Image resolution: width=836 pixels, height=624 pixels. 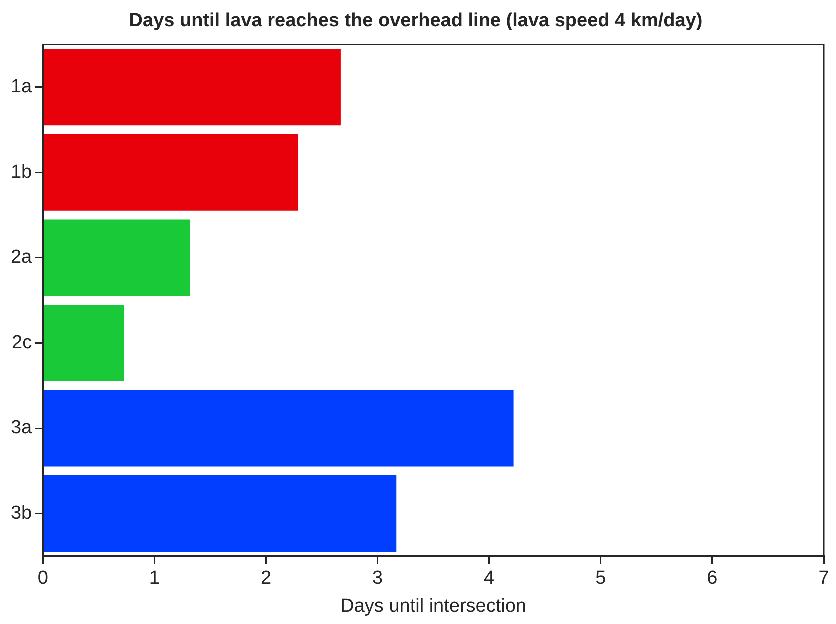 I want to click on x-tick-label: 0, so click(x=43, y=579).